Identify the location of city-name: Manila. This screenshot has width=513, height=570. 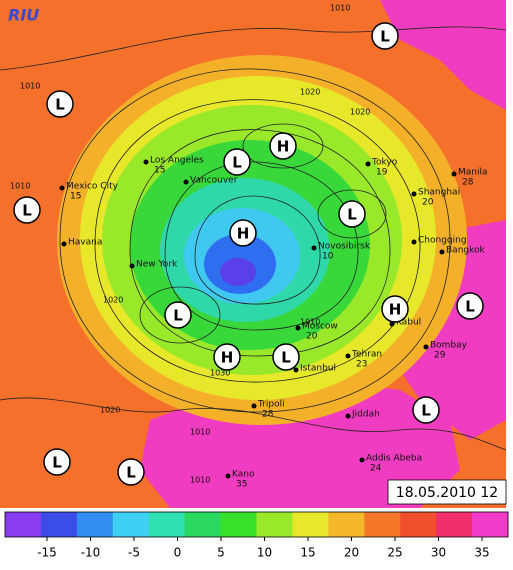
(473, 173).